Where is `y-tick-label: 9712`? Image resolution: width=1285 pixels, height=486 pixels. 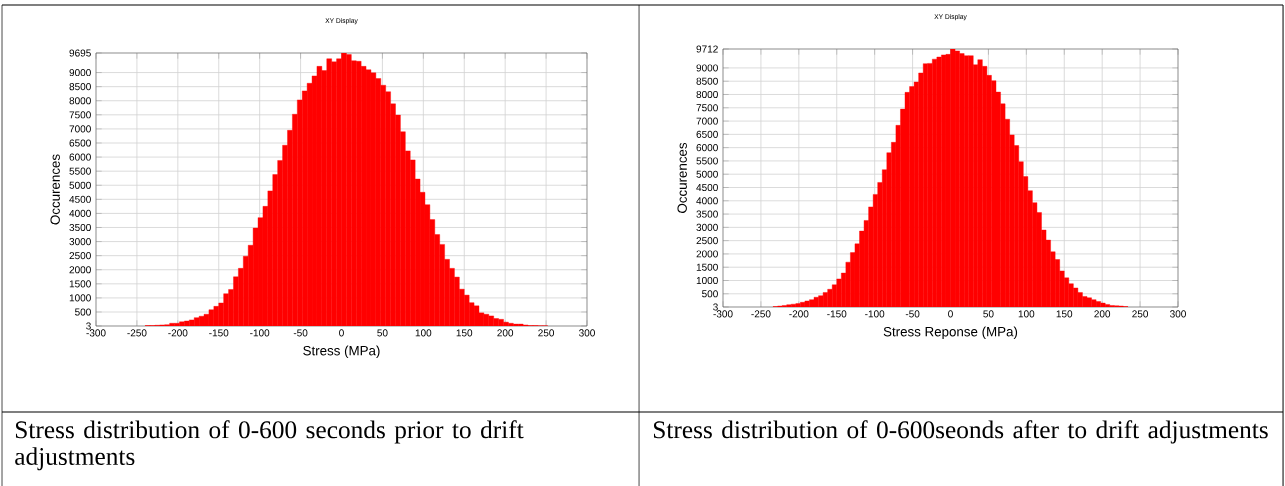
y-tick-label: 9712 is located at coordinates (707, 49).